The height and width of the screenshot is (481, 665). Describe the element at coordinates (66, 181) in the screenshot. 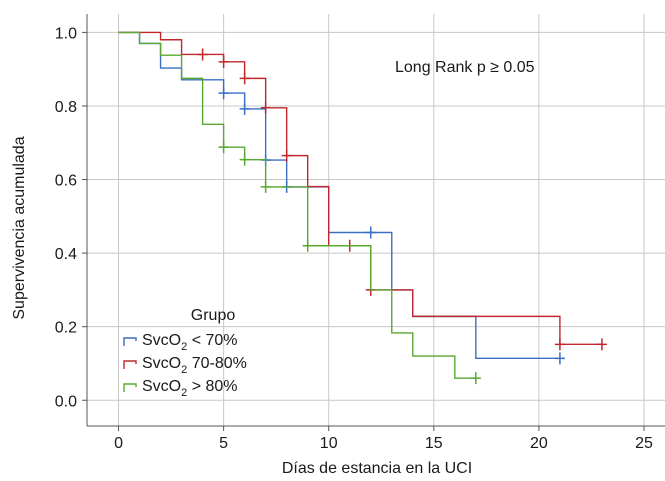

I see `y-tick-label: 0.6` at that location.